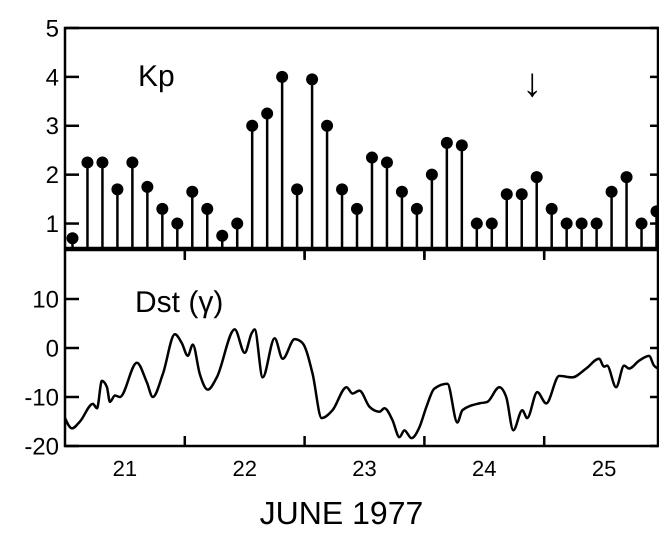  Describe the element at coordinates (244, 468) in the screenshot. I see `x-tick-label: 22` at that location.